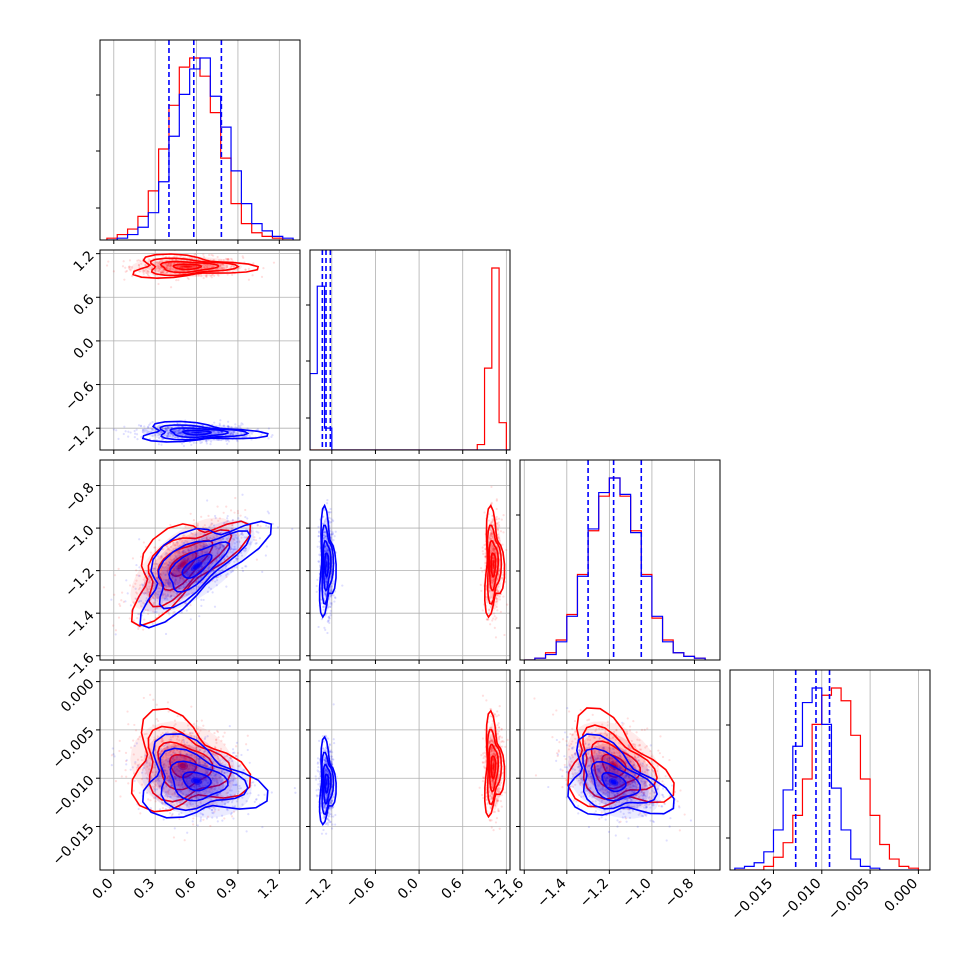 Image resolution: width=970 pixels, height=970 pixels. I want to click on contour-line, so click(199, 433).